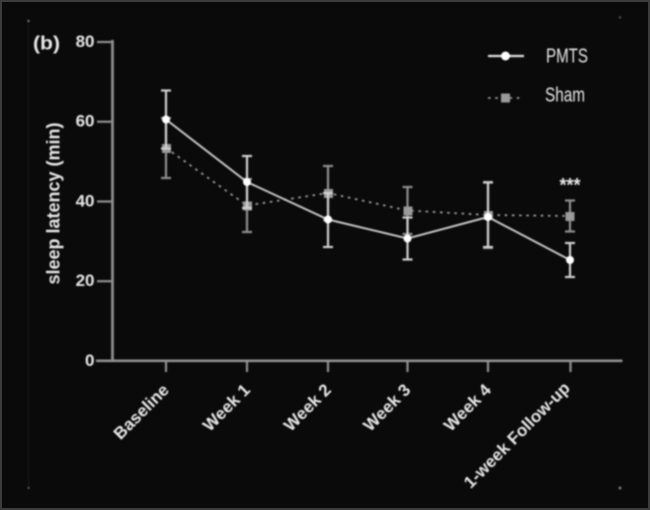  I want to click on svg-text: Week 1, so click(226, 407).